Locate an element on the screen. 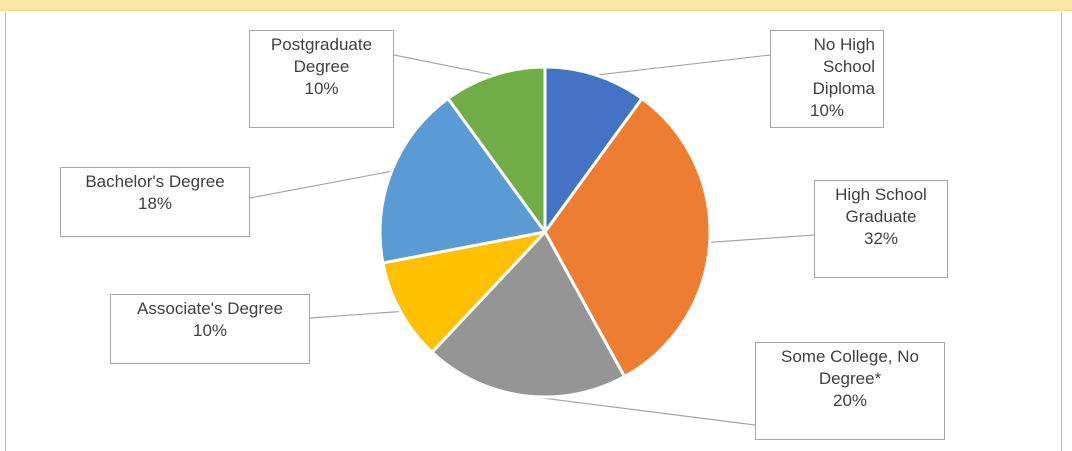 Image resolution: width=1072 pixels, height=451 pixels. data-label-bachelors-degree: Bachelor's Degree 18% is located at coordinates (155, 202).